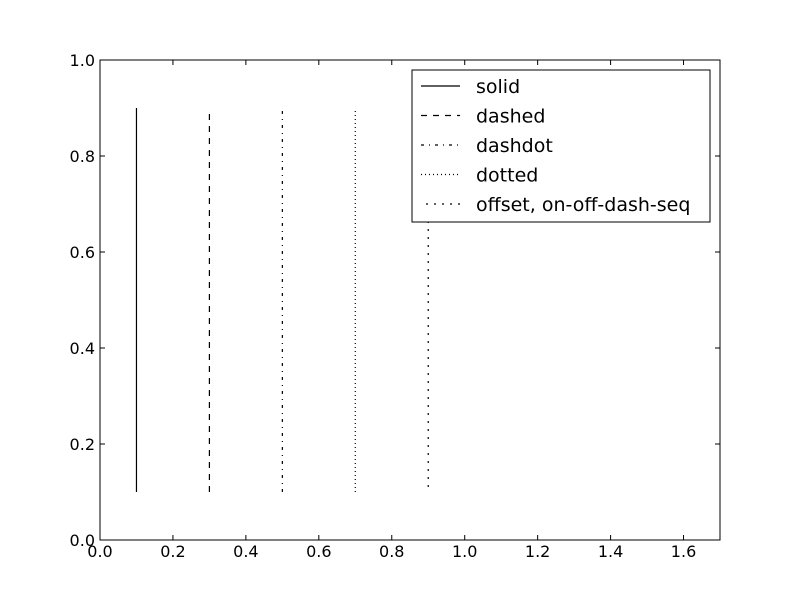 Image resolution: width=800 pixels, height=600 pixels. What do you see at coordinates (514, 146) in the screenshot?
I see `legend-label: dashdot` at bounding box center [514, 146].